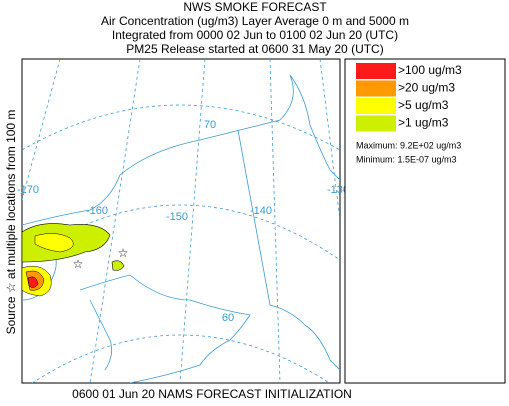 This screenshot has width=509, height=406. What do you see at coordinates (210, 125) in the screenshot?
I see `graticule-label: 70` at bounding box center [210, 125].